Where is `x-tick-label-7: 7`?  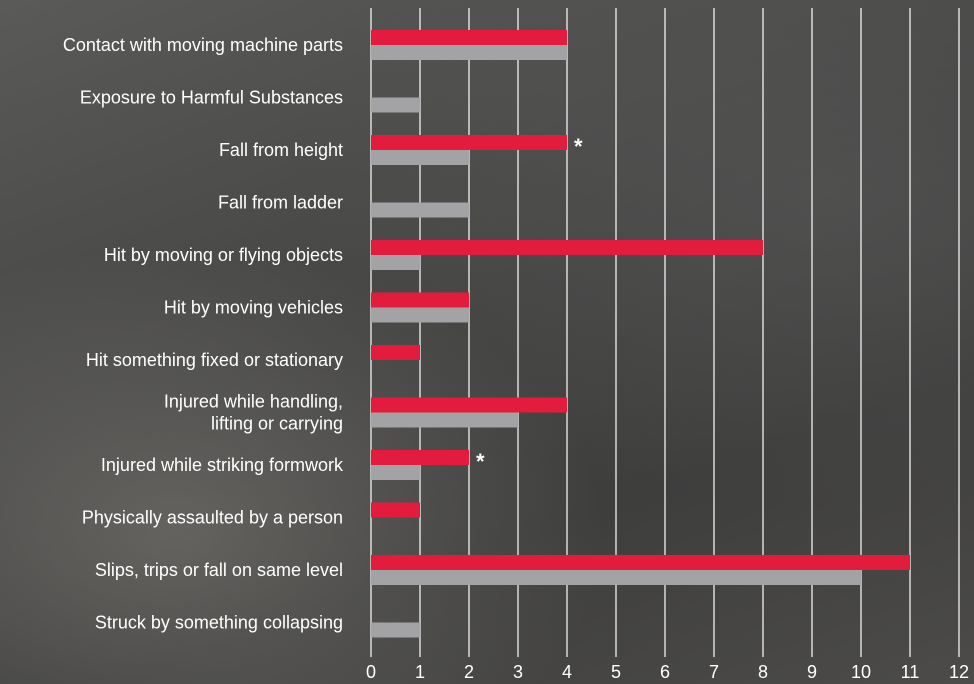
x-tick-label-7: 7 is located at coordinates (714, 672).